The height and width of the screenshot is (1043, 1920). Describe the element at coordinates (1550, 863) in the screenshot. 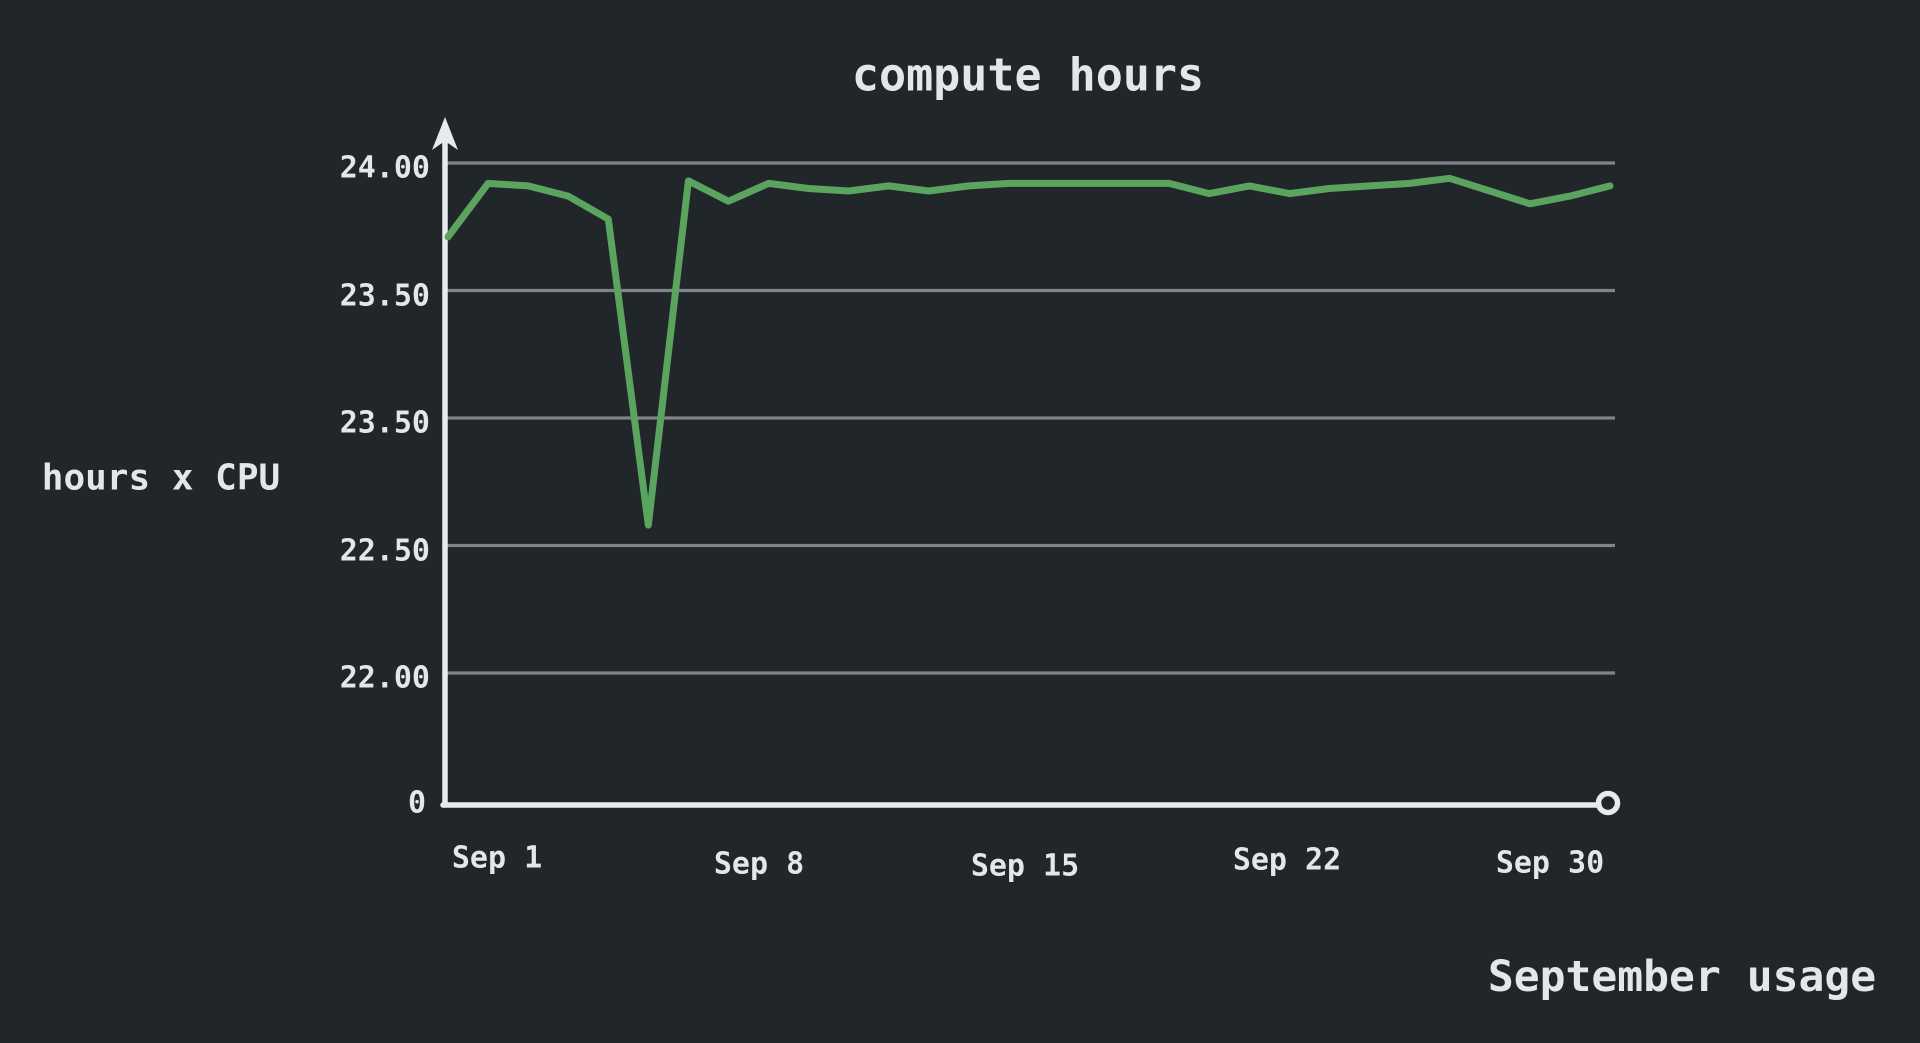

I see `x-tick-label: Sep 30` at that location.